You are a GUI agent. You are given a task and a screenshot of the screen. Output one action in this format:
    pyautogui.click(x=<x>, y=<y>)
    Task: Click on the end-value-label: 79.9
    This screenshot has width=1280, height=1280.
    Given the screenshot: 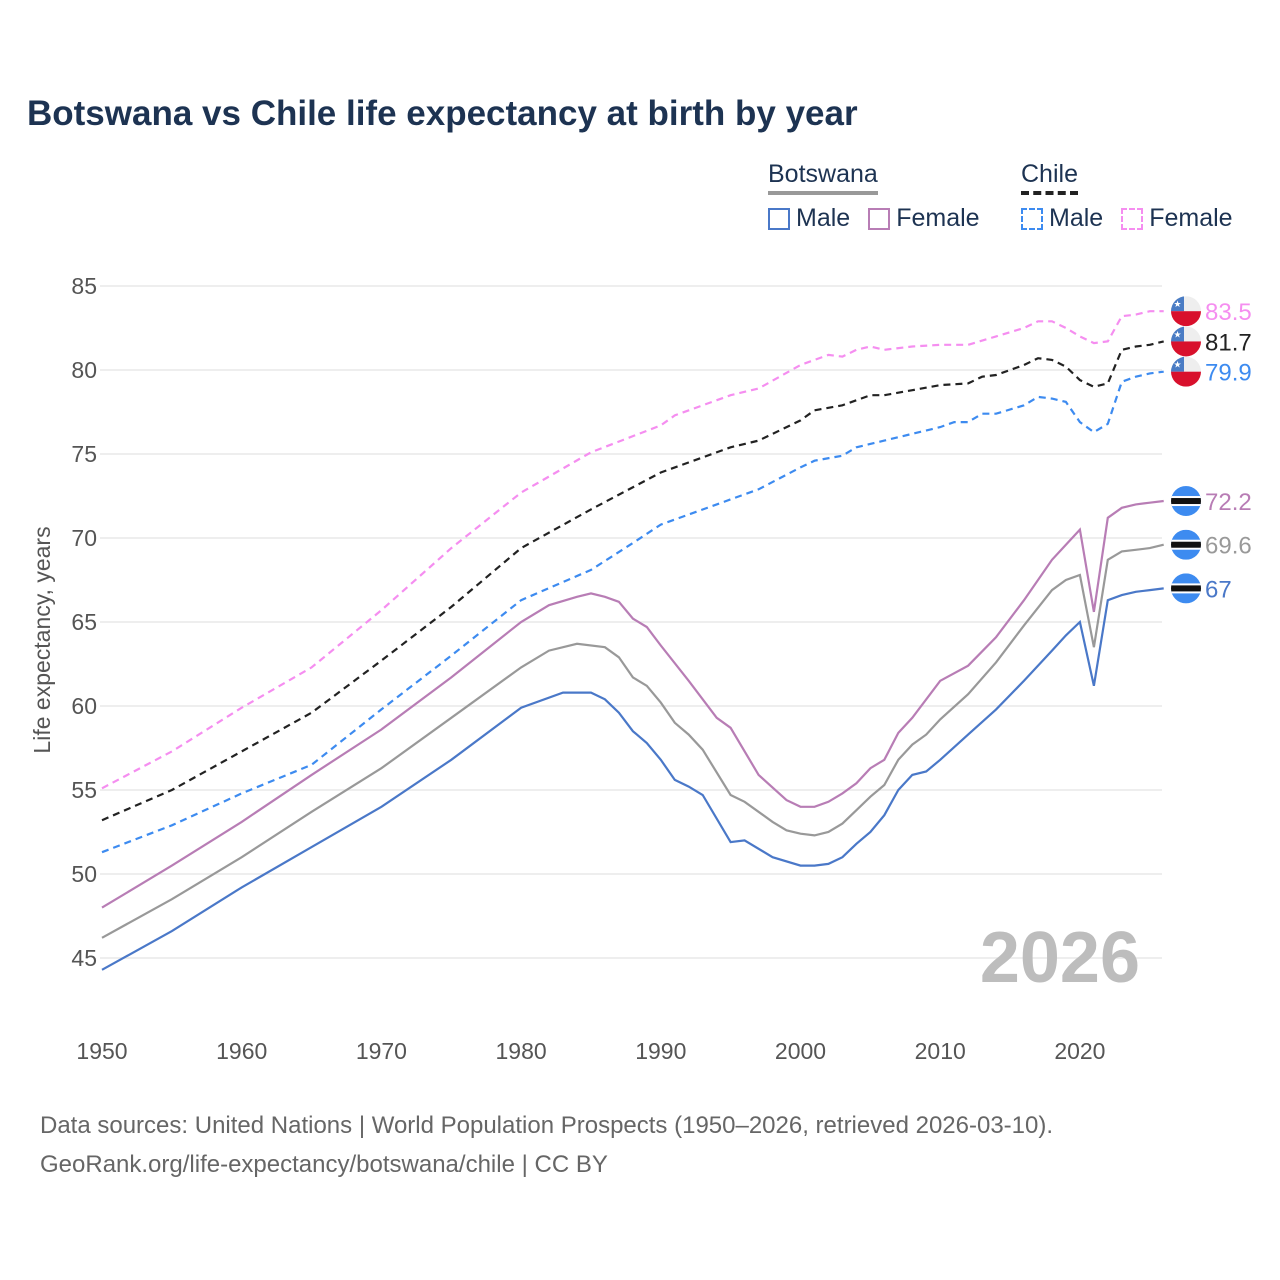 What is the action you would take?
    pyautogui.click(x=1228, y=373)
    